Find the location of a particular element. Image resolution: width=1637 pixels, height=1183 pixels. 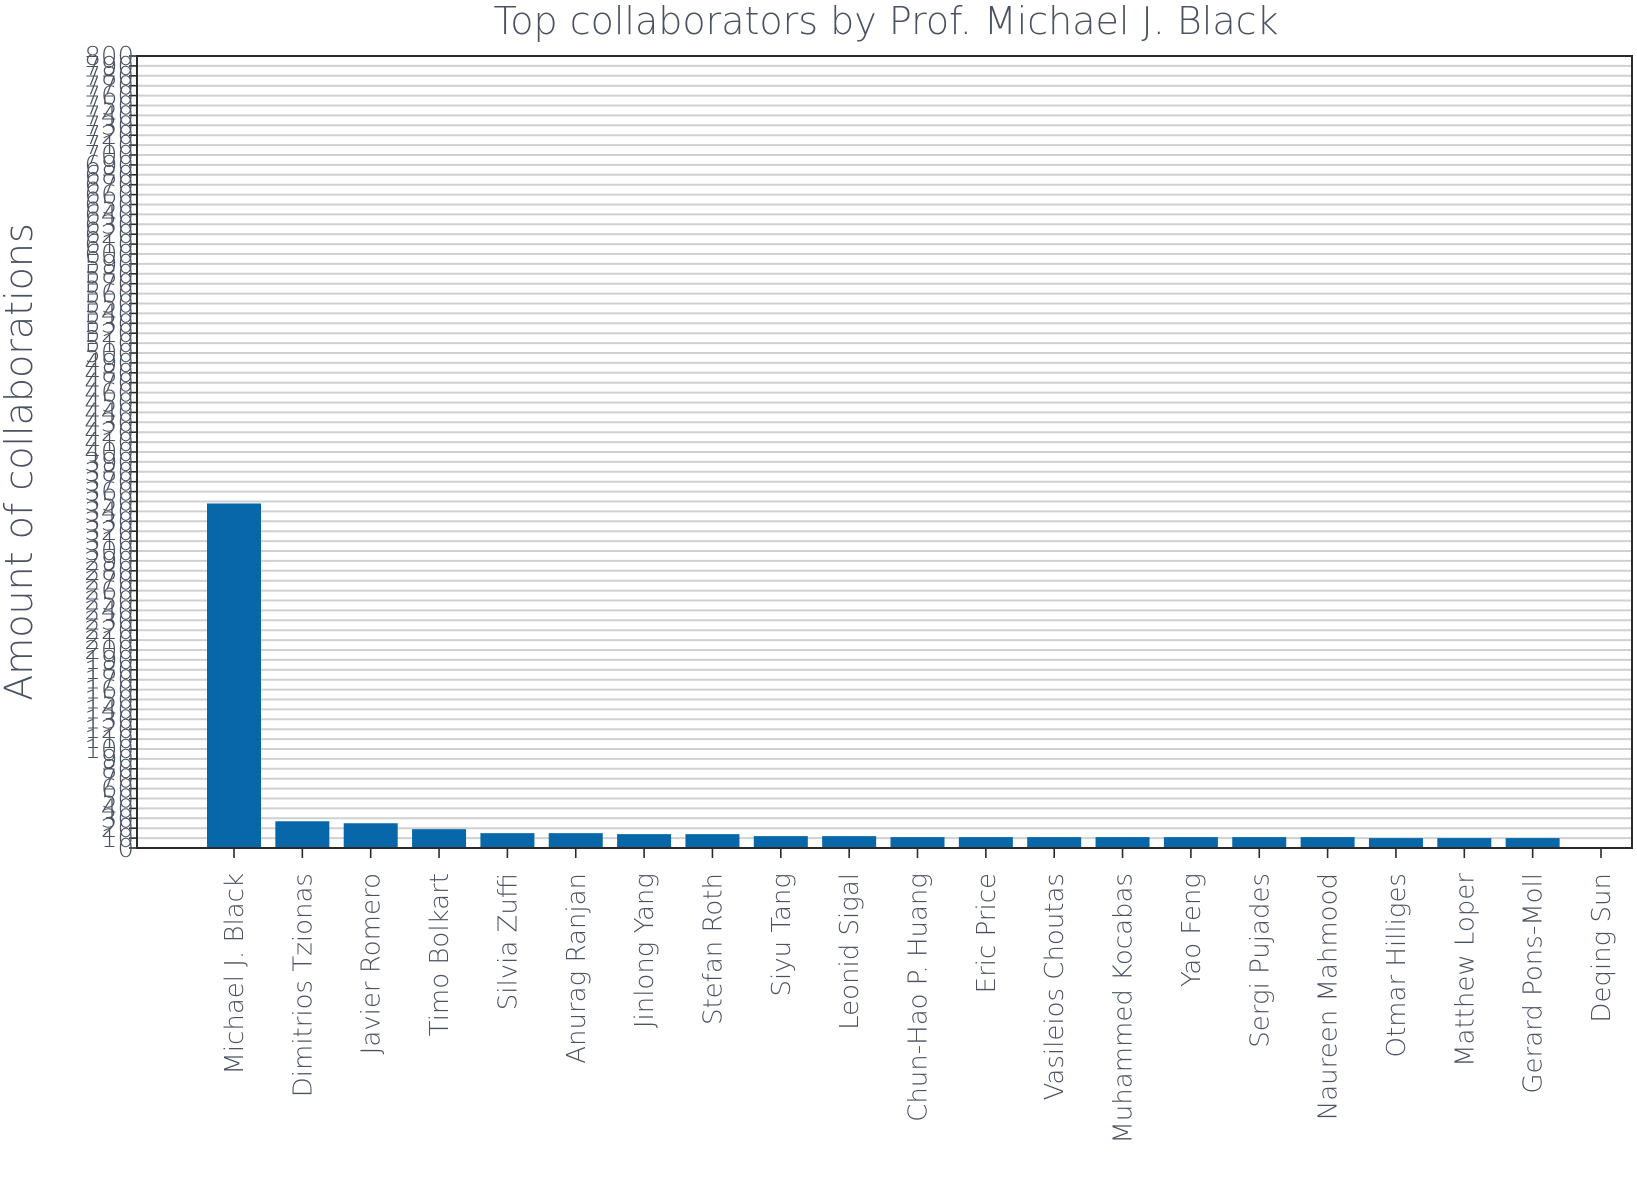

y-axis-label: Amount of collaborations is located at coordinates (20, 462).